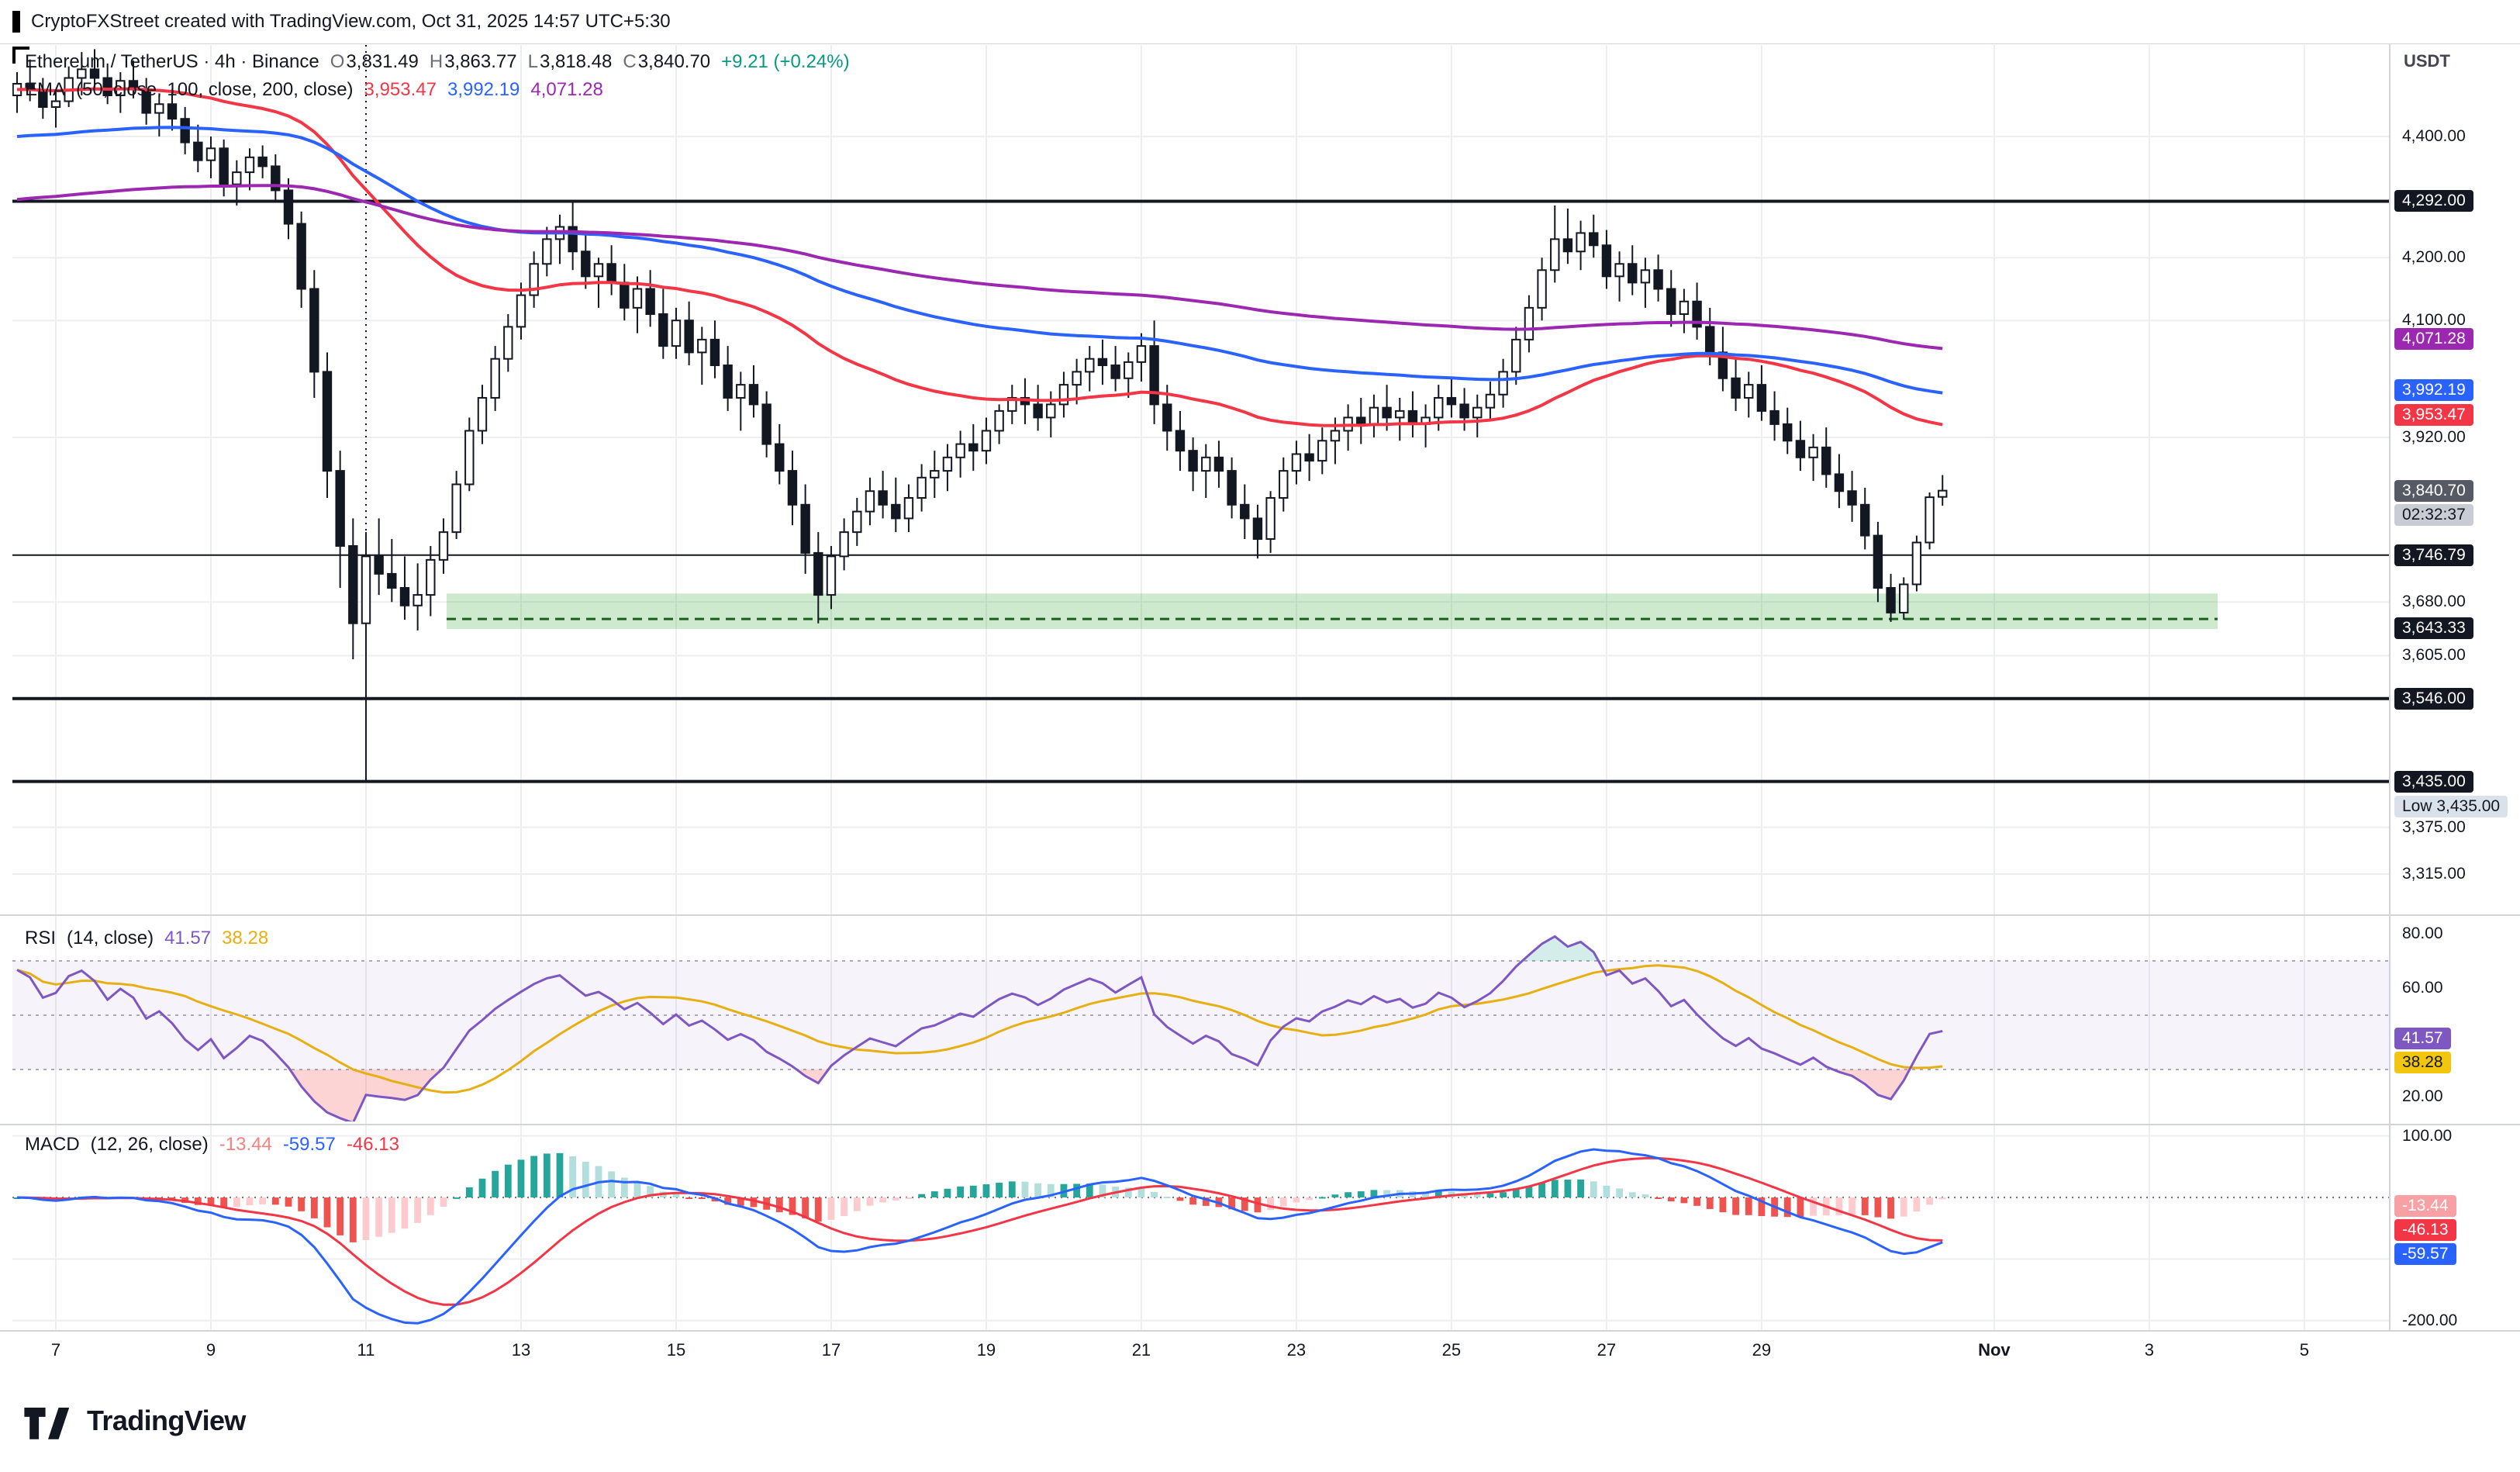 This screenshot has width=2520, height=1472. I want to click on macd-params: (12, 26, close), so click(149, 1144).